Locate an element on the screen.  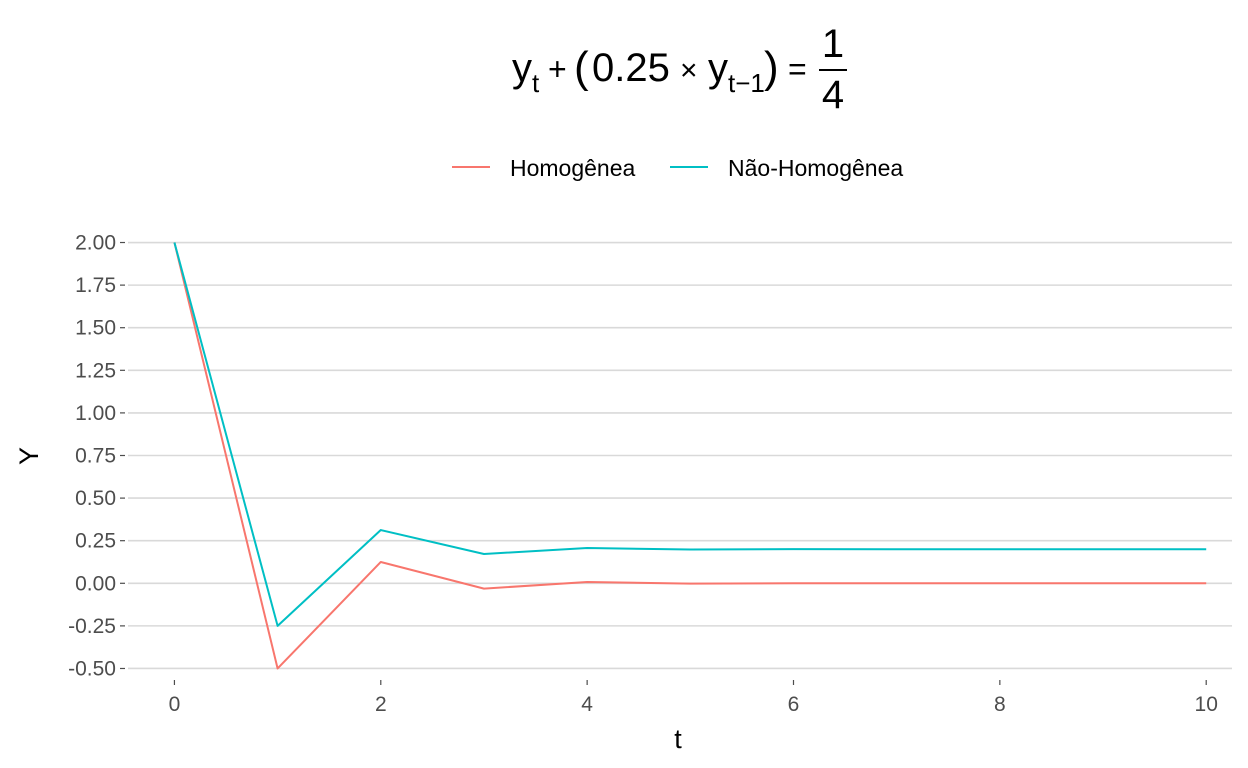
legend-label-nao-homogenea: Não-Homogênea is located at coordinates (815, 168).